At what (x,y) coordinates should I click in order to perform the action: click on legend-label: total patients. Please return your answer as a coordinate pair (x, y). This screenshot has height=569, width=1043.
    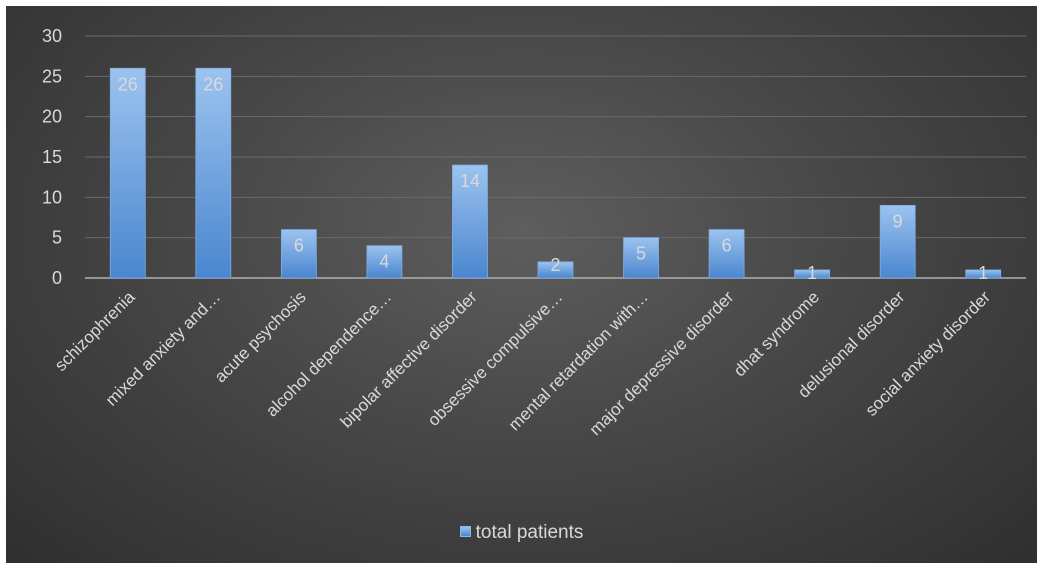
    Looking at the image, I should click on (529, 532).